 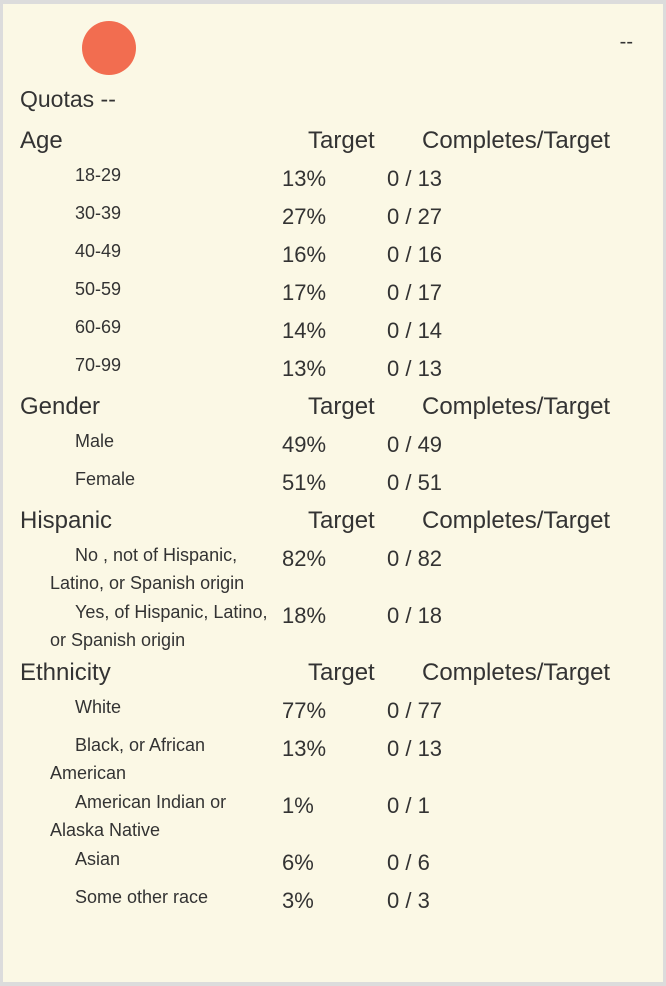 I want to click on quota-label: Male, so click(x=95, y=441).